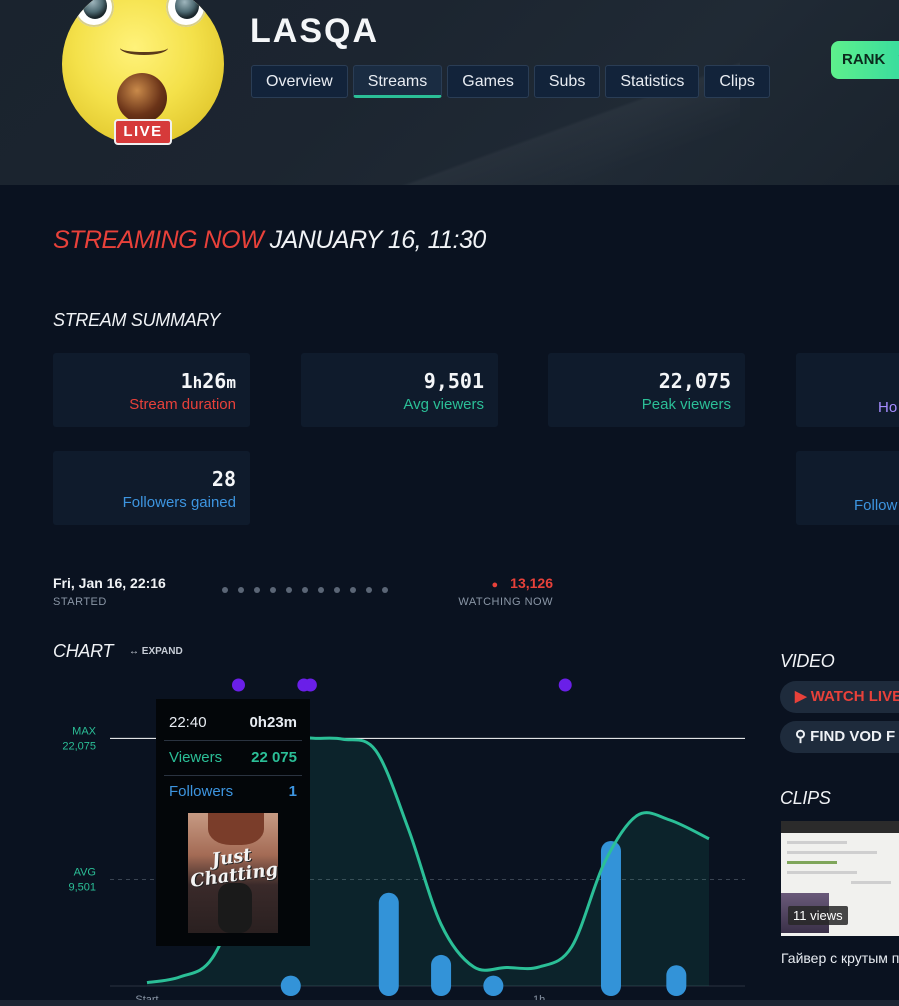  What do you see at coordinates (505, 591) in the screenshot?
I see `watching-now: 13,126 WATCHING NOW` at bounding box center [505, 591].